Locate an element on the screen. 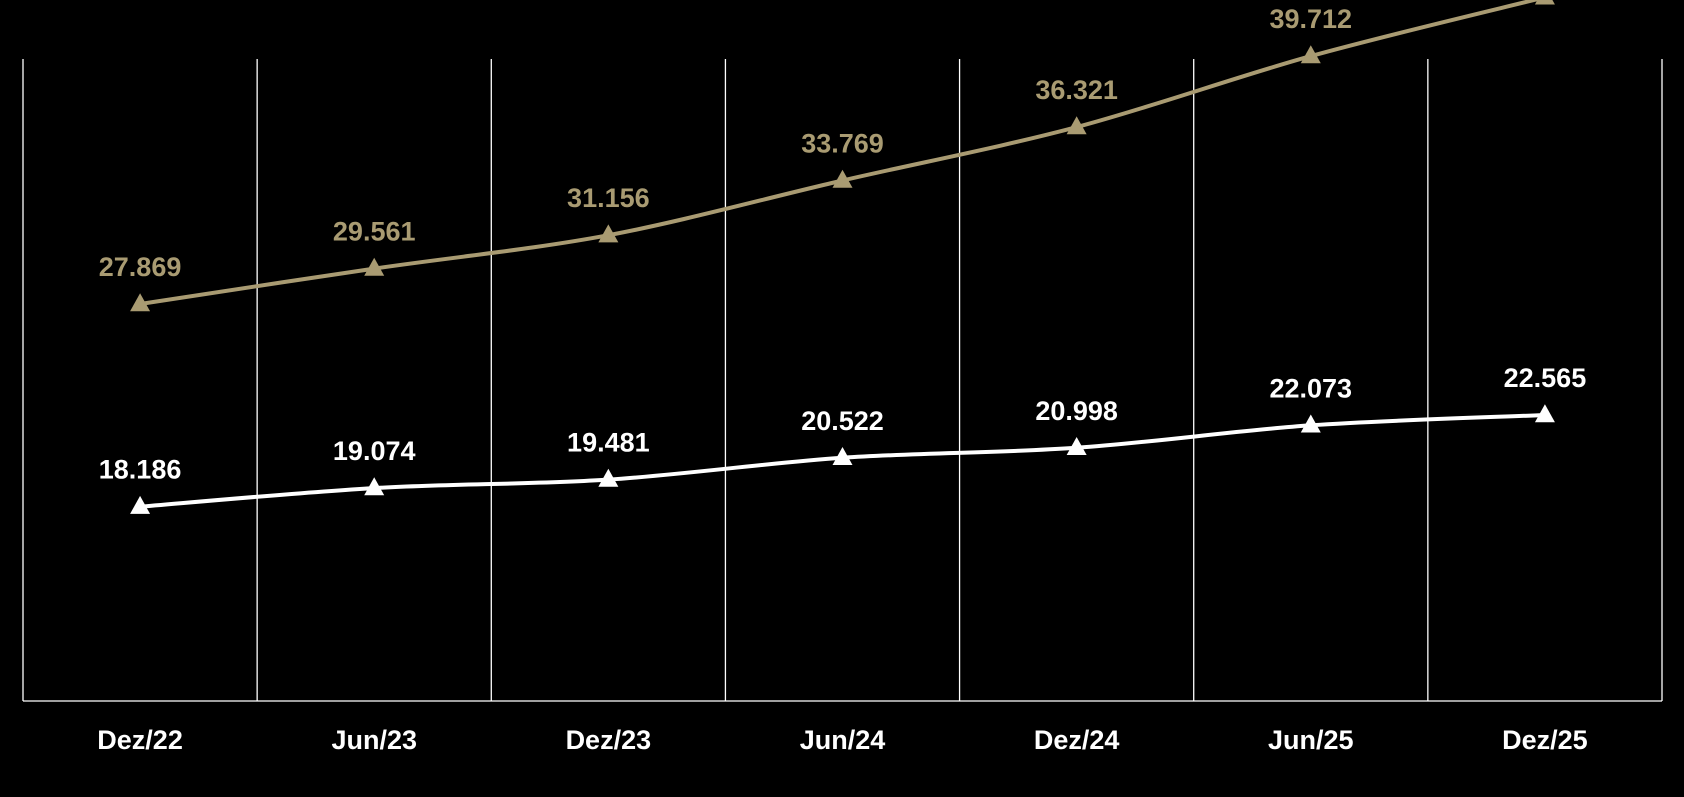 This screenshot has width=1684, height=797. data-label: 20.522 is located at coordinates (842, 421).